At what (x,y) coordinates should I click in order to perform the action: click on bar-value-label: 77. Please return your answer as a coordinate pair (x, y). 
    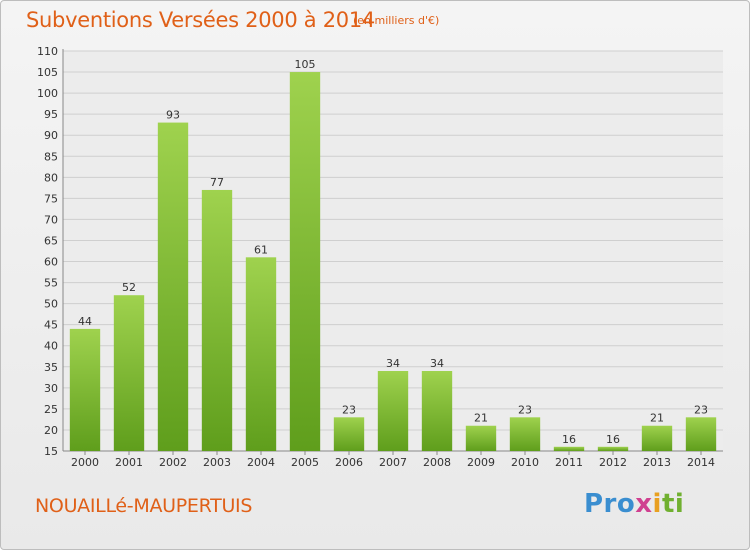
    Looking at the image, I should click on (217, 182).